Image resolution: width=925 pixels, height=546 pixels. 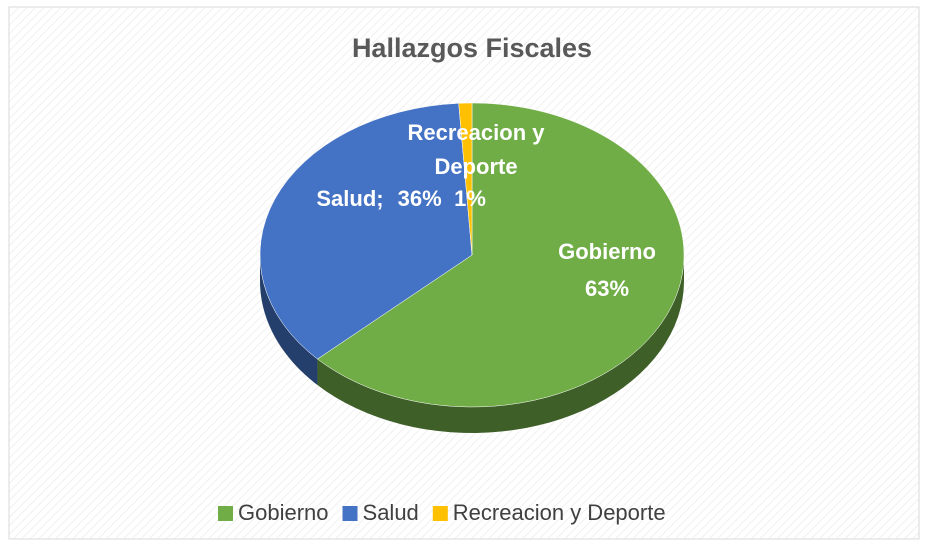 I want to click on legend-label: Gobierno, so click(x=283, y=512).